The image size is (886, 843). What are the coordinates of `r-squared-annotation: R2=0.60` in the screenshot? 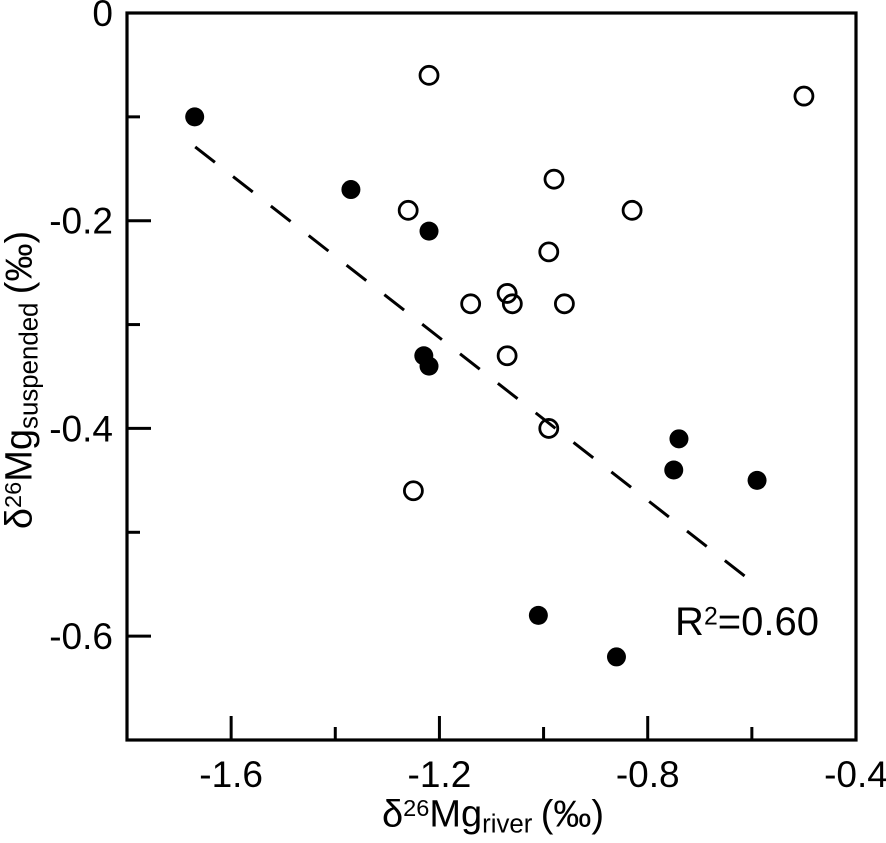 It's located at (747, 622).